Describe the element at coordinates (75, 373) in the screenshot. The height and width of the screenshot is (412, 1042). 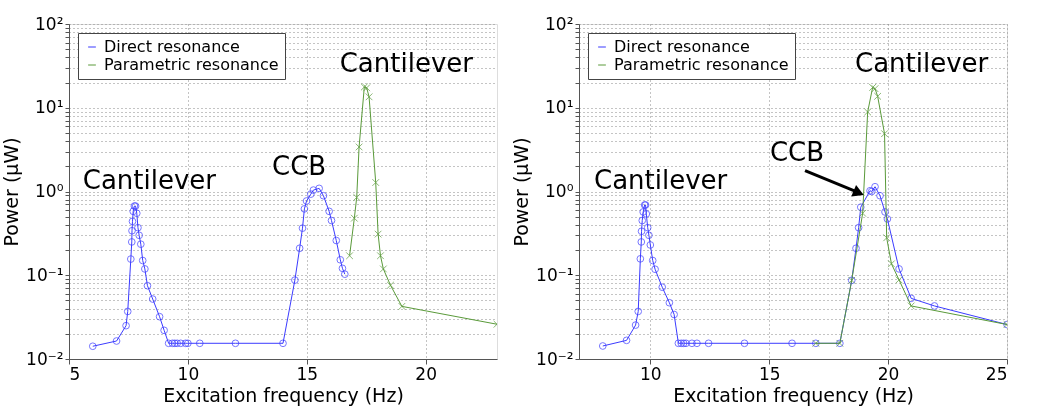
I see `x-tick-label: 5` at that location.